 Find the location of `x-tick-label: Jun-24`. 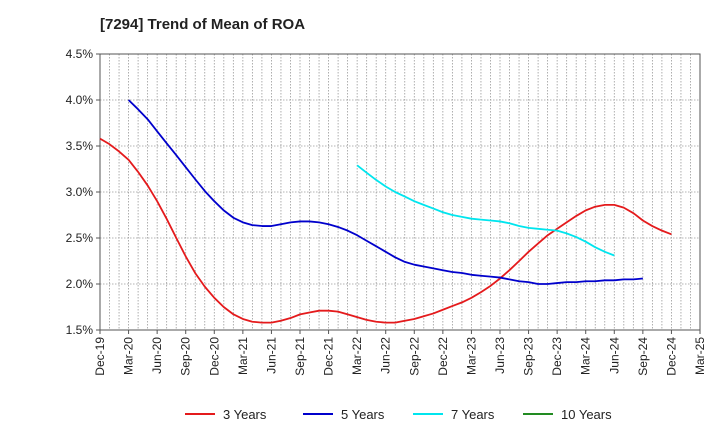

x-tick-label: Jun-24 is located at coordinates (614, 355).